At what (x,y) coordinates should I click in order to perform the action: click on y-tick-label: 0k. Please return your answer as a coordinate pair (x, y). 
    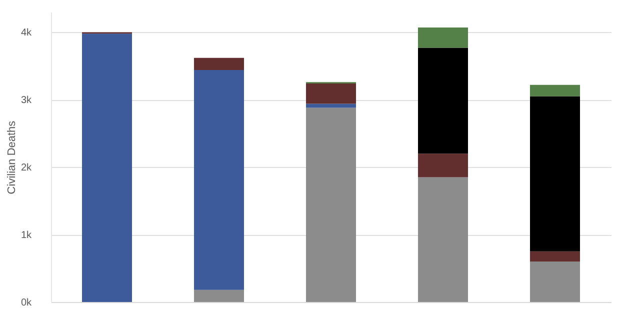
    Looking at the image, I should click on (26, 303).